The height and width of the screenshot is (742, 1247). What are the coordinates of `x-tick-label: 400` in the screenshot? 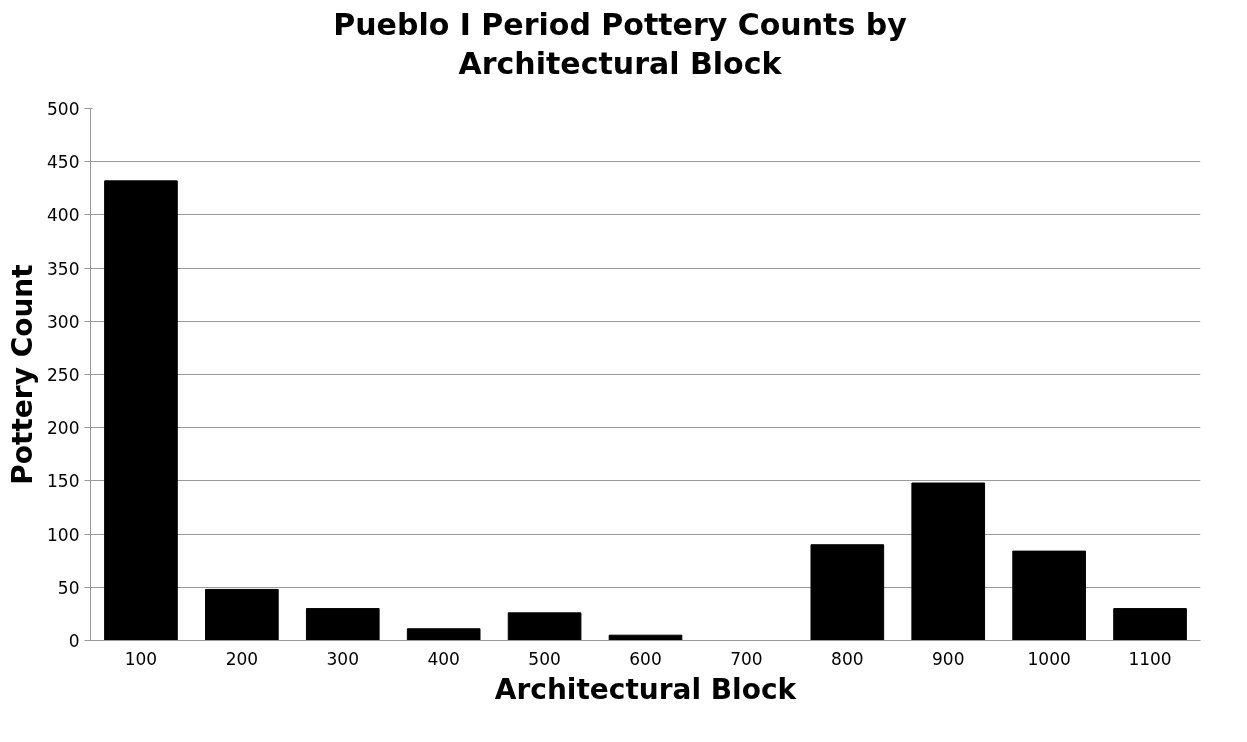 It's located at (443, 658).